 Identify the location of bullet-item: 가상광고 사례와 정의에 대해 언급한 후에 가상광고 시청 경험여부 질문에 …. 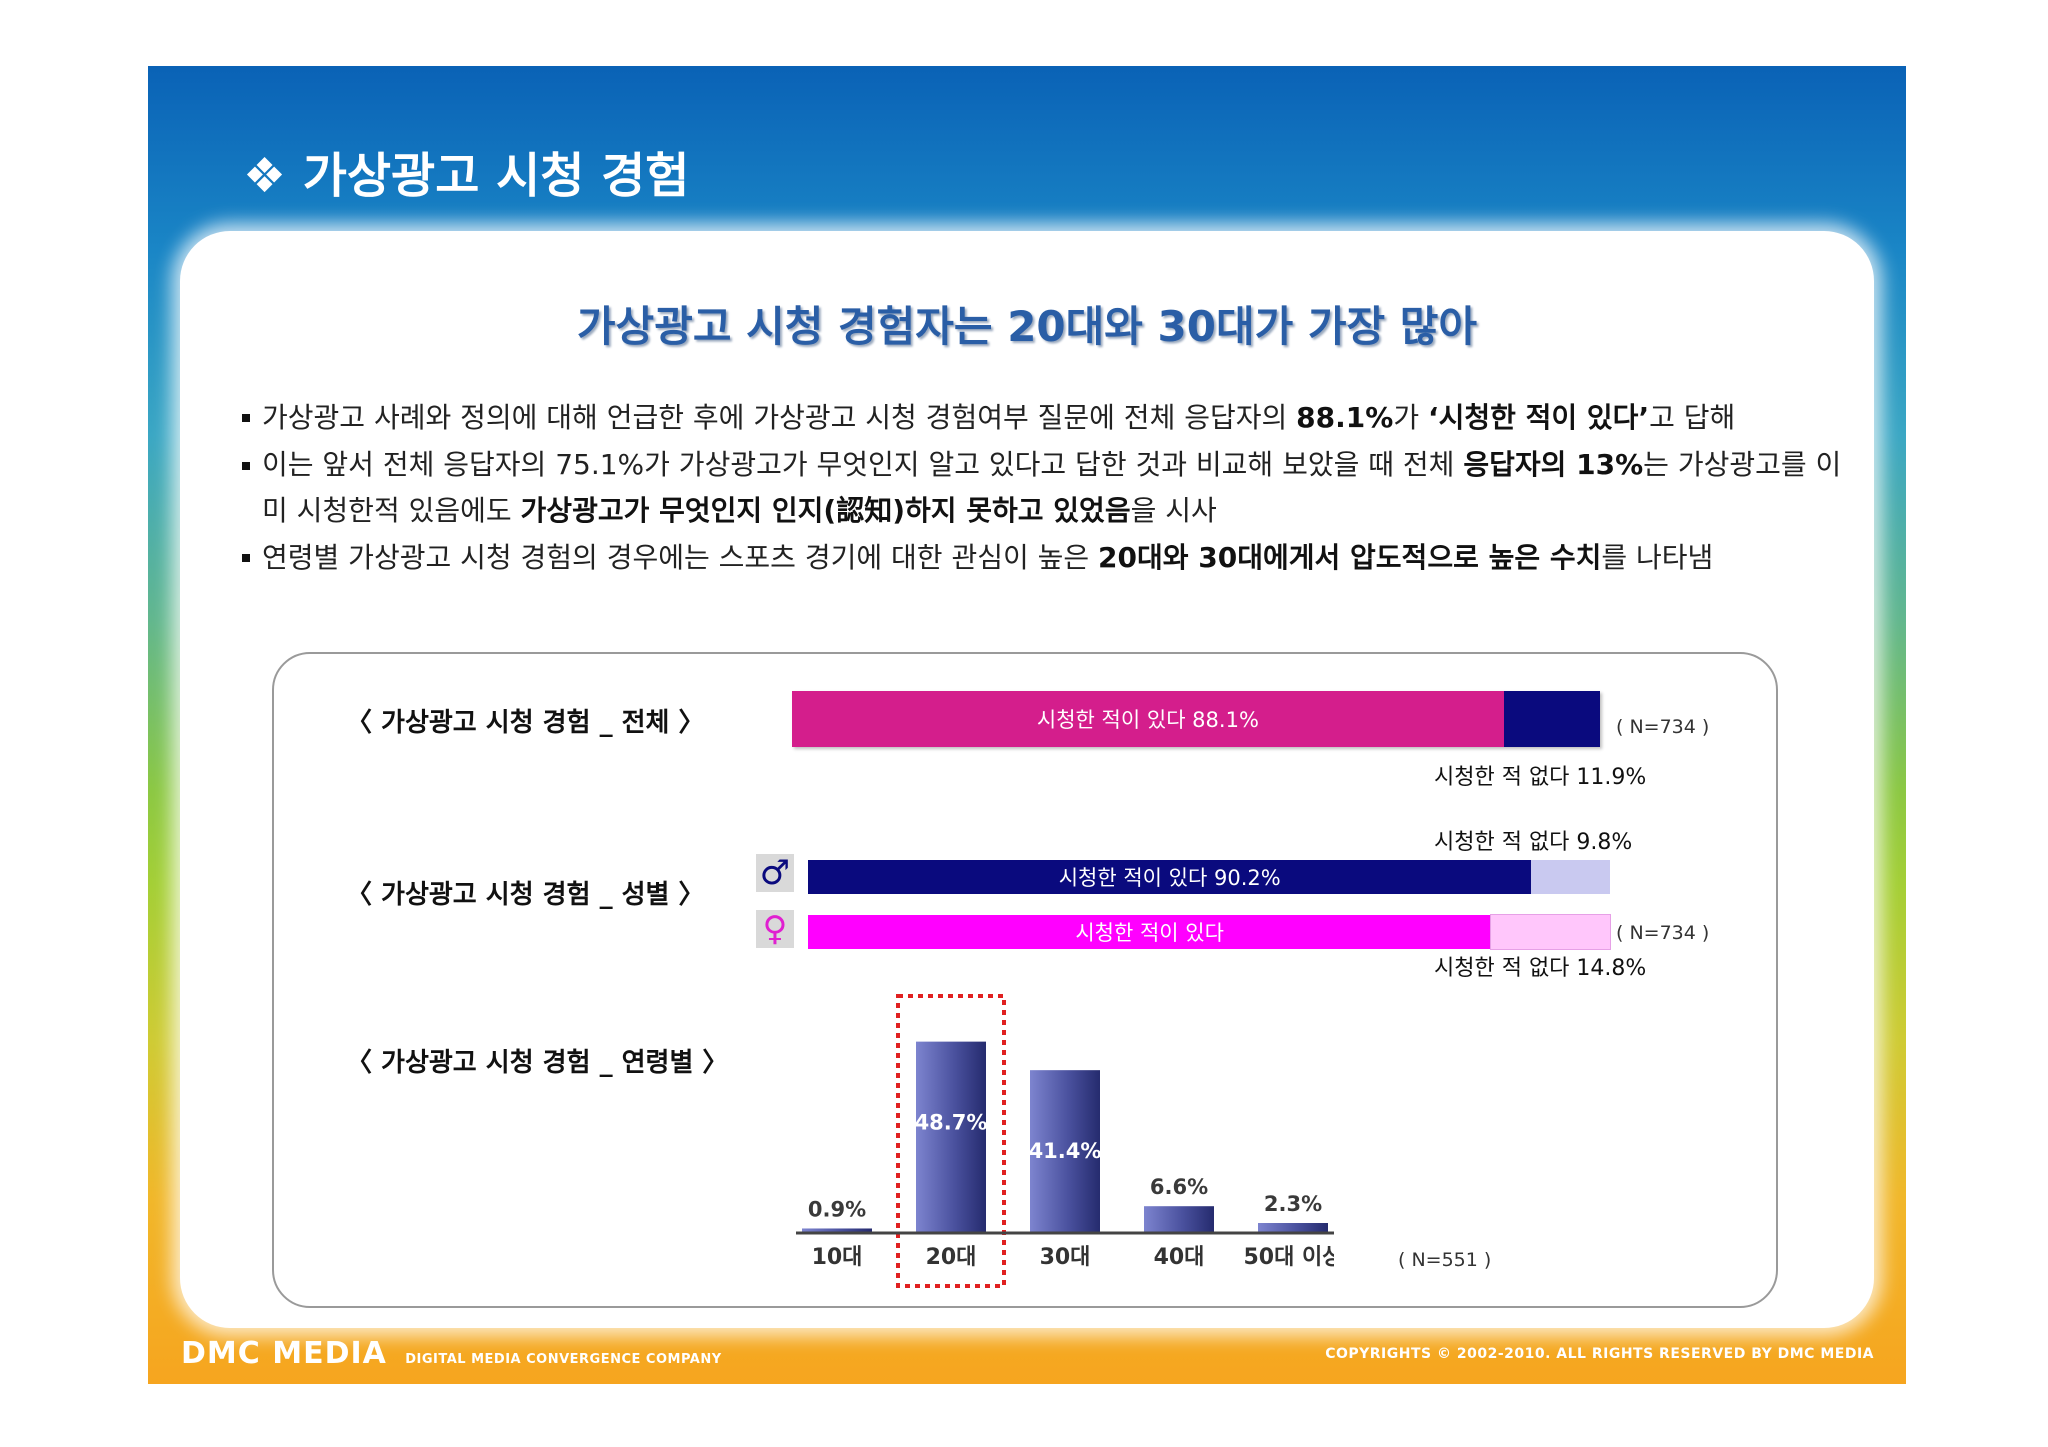
(1045, 418).